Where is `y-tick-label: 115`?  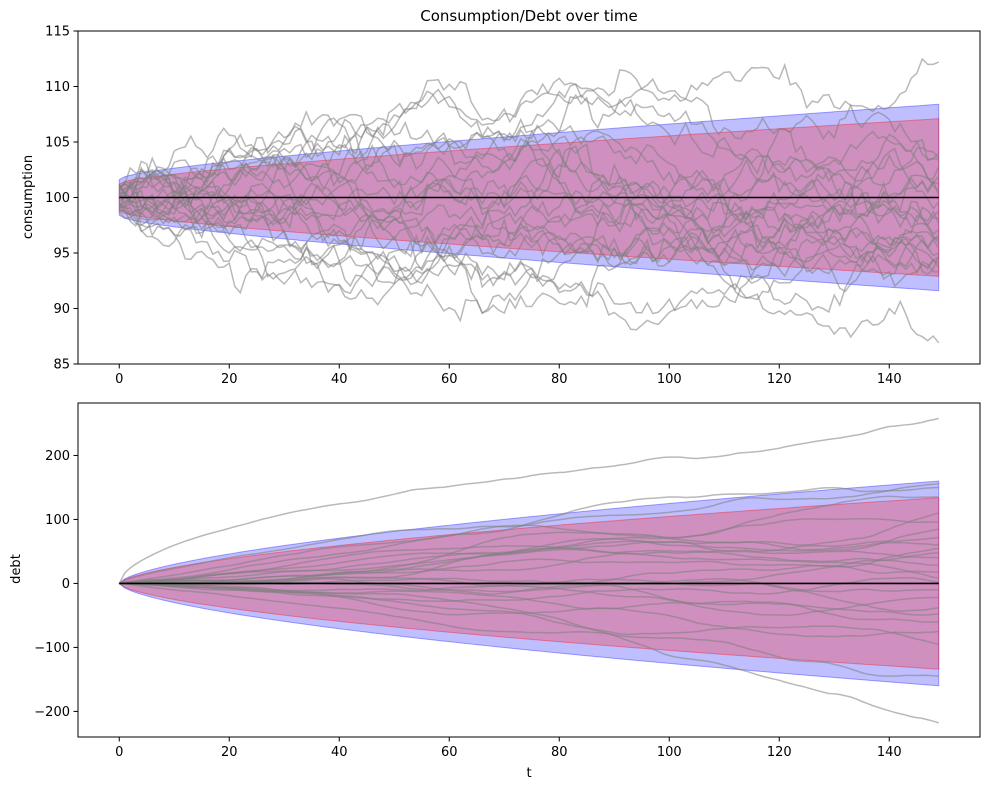 y-tick-label: 115 is located at coordinates (57, 32).